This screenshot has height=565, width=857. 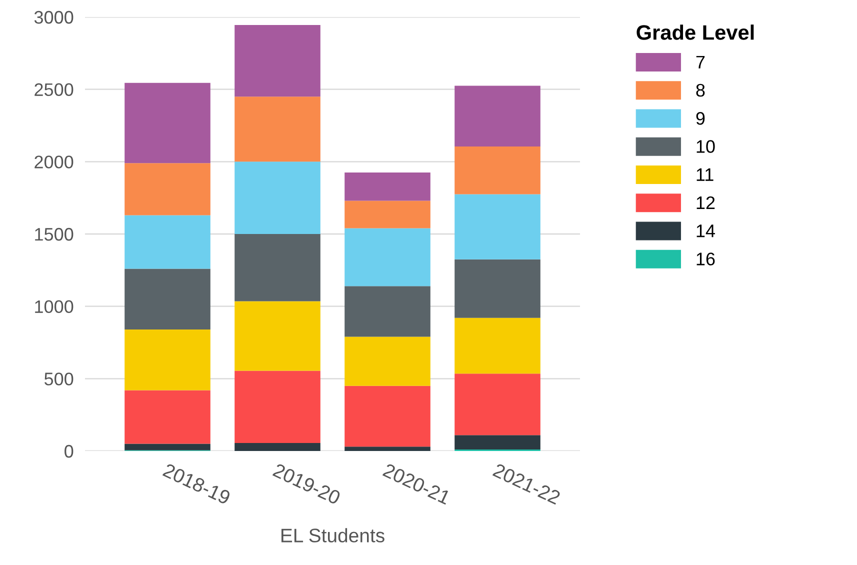 What do you see at coordinates (705, 146) in the screenshot?
I see `legend-label: 10` at bounding box center [705, 146].